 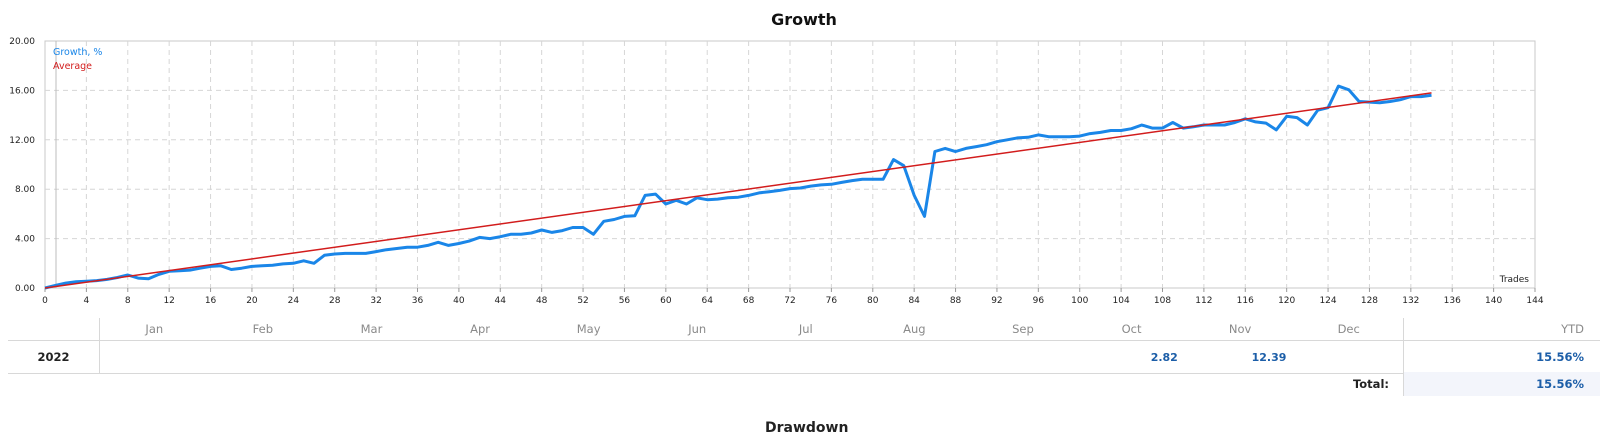 I want to click on x-tick-label: 80, so click(x=873, y=301).